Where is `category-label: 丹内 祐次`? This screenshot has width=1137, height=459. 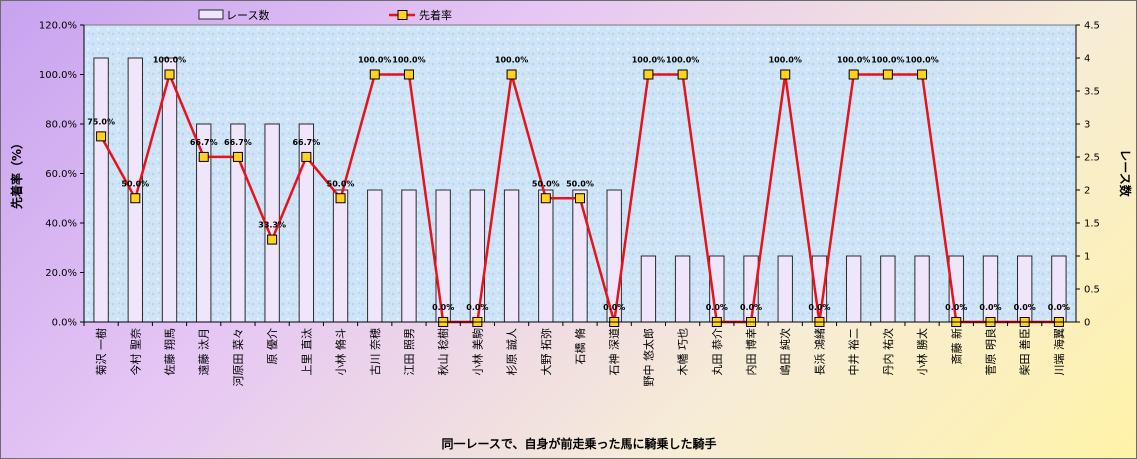 category-label: 丹内 祐次 is located at coordinates (888, 352).